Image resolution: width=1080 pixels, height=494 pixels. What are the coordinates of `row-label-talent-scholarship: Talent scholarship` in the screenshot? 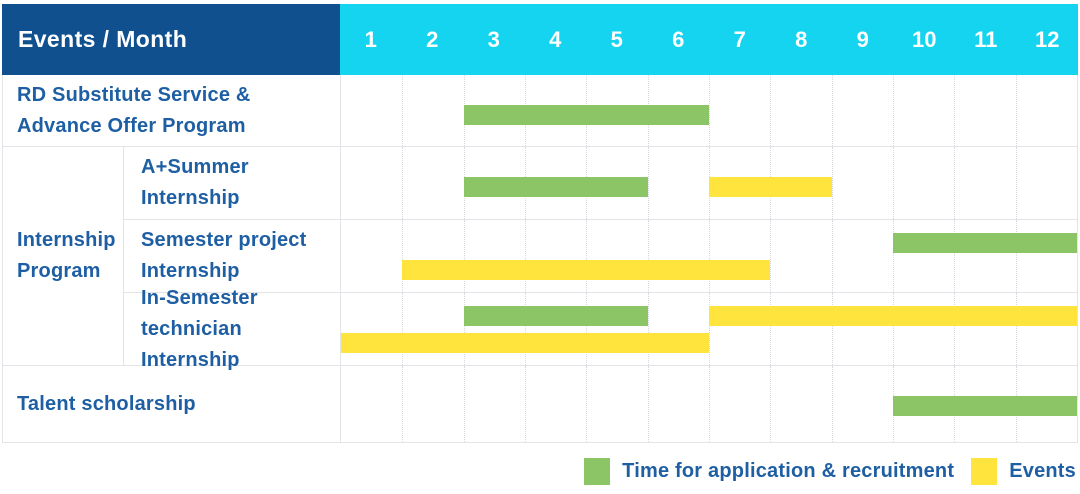 It's located at (172, 404).